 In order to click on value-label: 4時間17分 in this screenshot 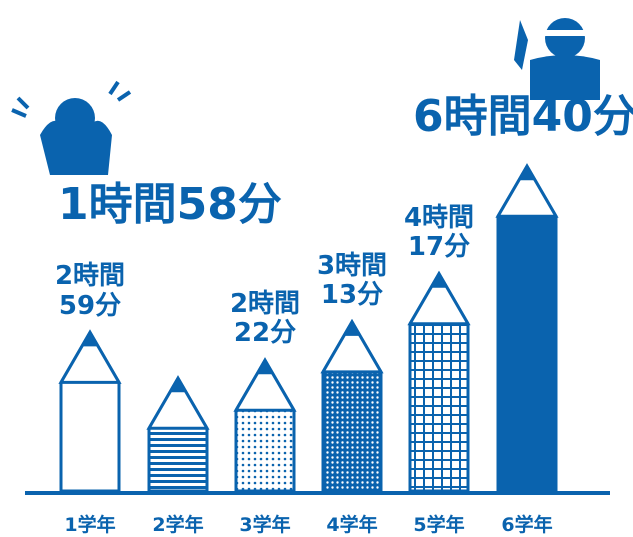, I will do `click(439, 232)`.